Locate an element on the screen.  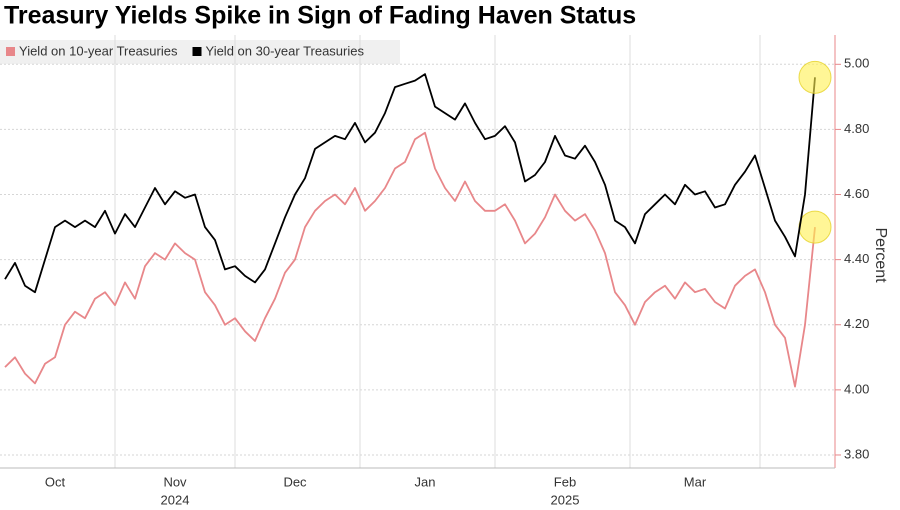
legend-label: Yield on 30-year Treasuries is located at coordinates (285, 50).